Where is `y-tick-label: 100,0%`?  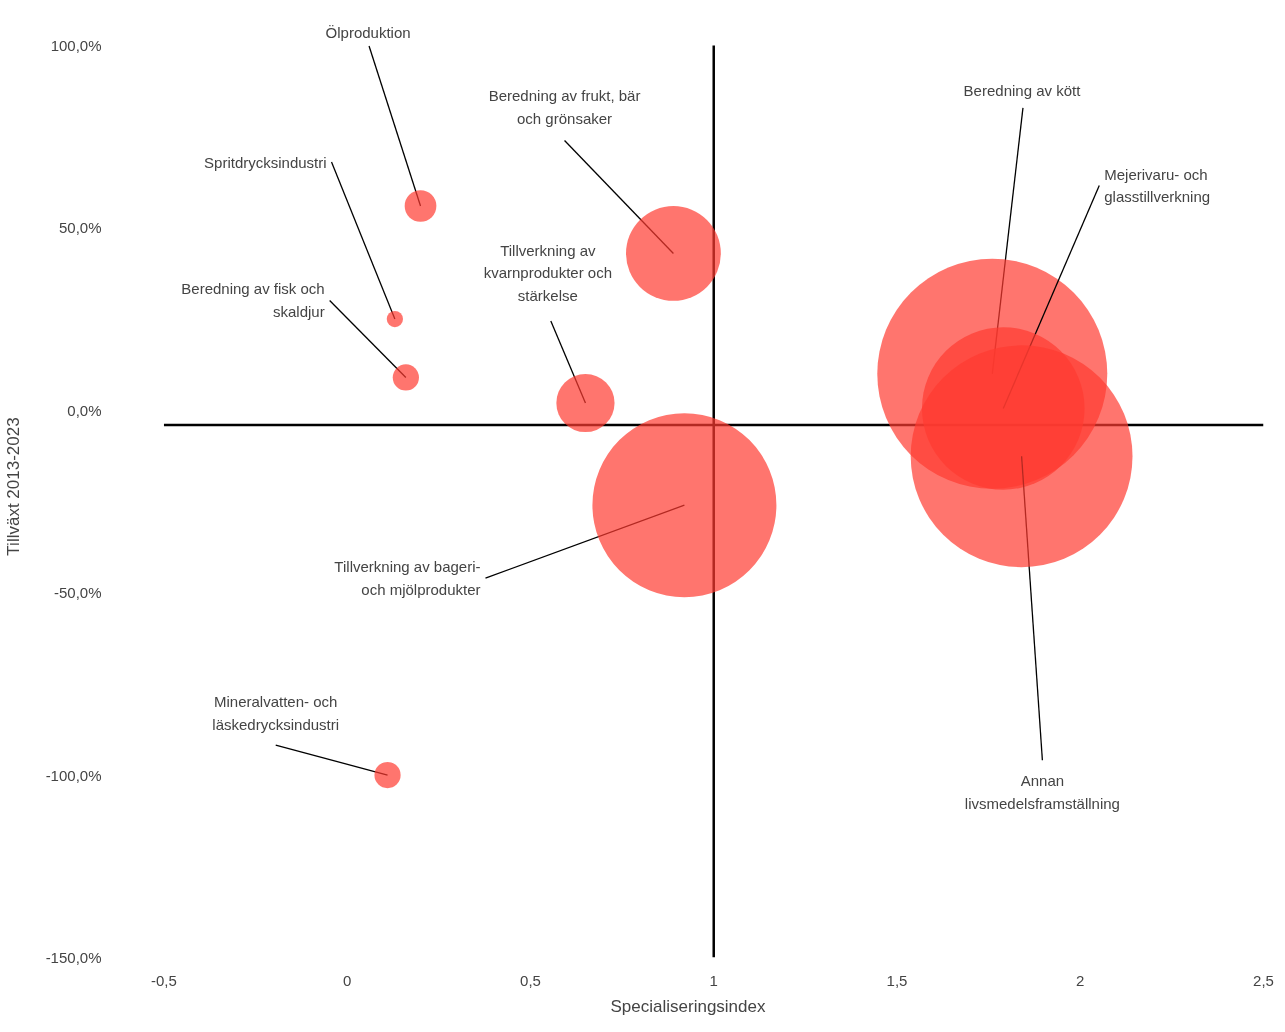 y-tick-label: 100,0% is located at coordinates (76, 45).